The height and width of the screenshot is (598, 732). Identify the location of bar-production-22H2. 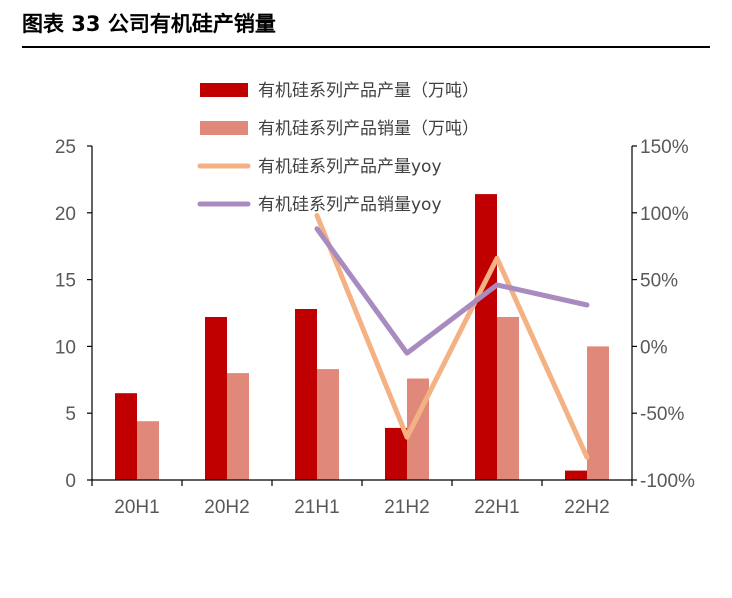
(576, 475).